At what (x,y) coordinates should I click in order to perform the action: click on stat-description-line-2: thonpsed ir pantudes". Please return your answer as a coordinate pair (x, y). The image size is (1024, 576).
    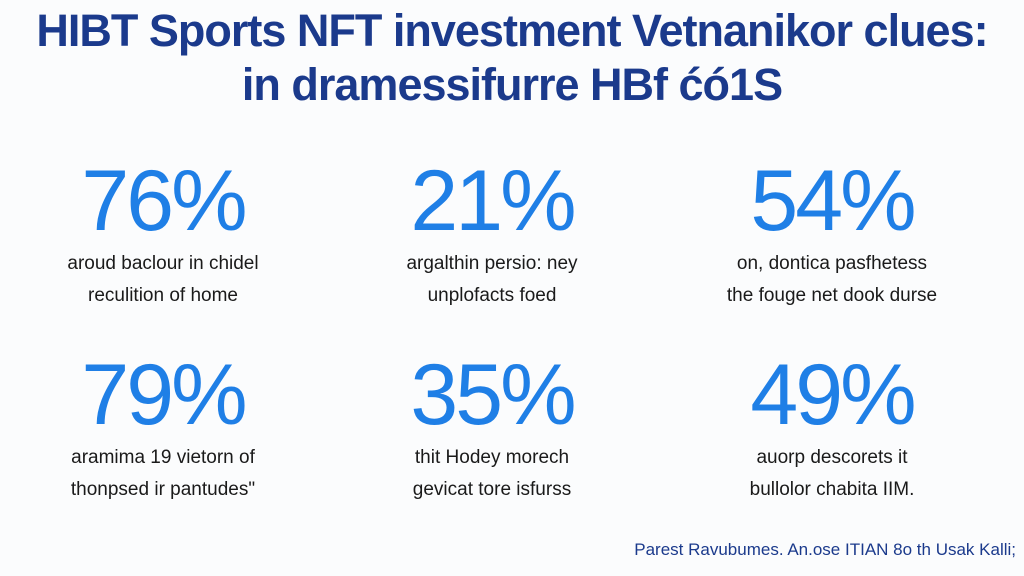
    Looking at the image, I should click on (163, 489).